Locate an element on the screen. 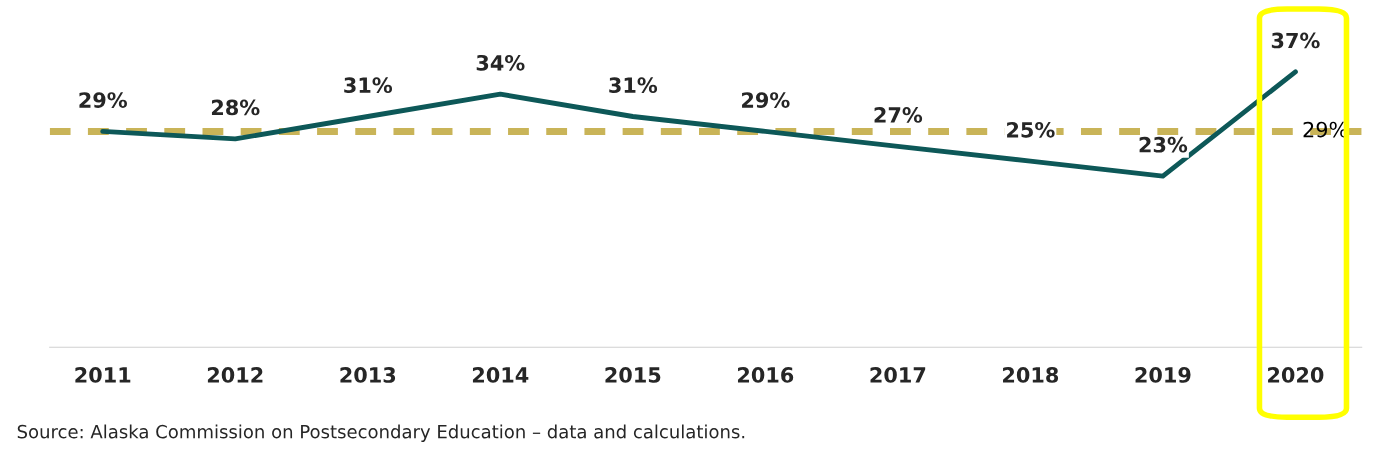 This screenshot has height=451, width=1381. x-tick-label: 2020 is located at coordinates (1296, 375).